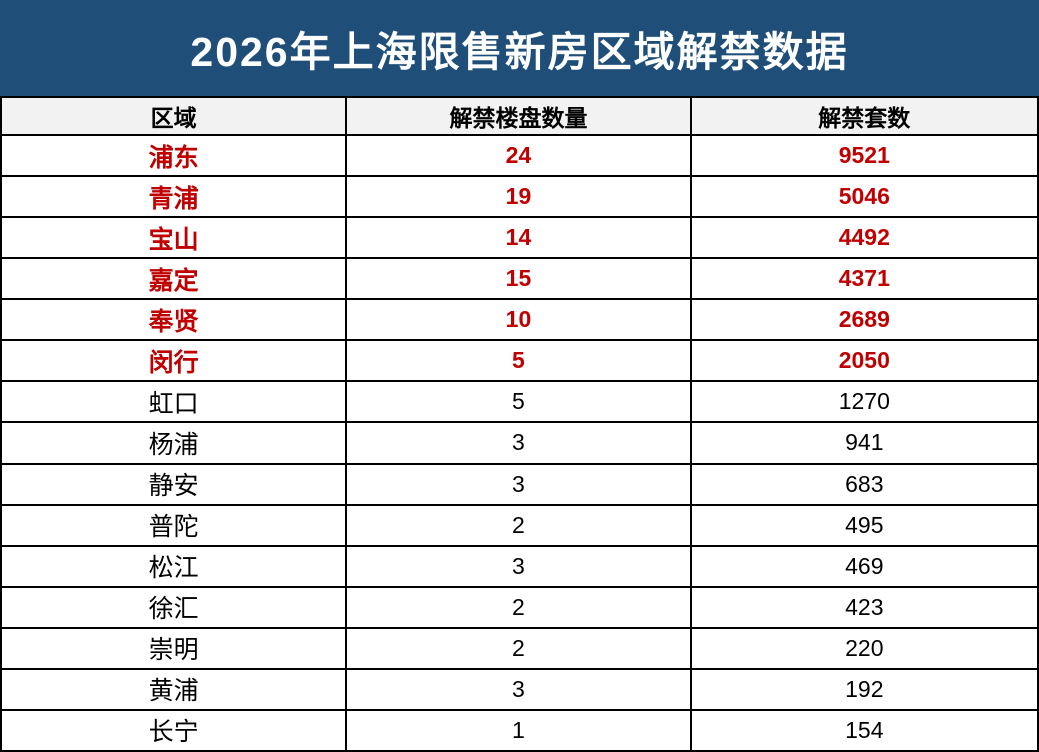 The image size is (1039, 752). Describe the element at coordinates (864, 443) in the screenshot. I see `units-cell: 941` at that location.